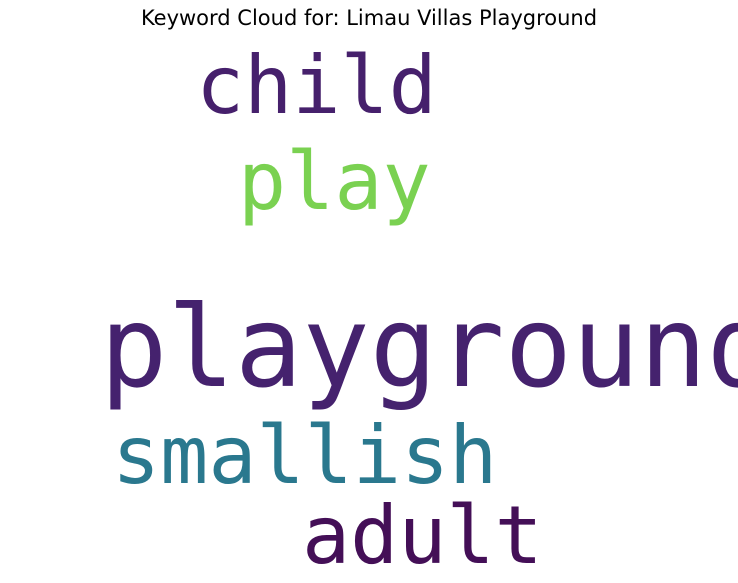 The image size is (738, 583). Describe the element at coordinates (316, 85) in the screenshot. I see `word-child: child` at that location.